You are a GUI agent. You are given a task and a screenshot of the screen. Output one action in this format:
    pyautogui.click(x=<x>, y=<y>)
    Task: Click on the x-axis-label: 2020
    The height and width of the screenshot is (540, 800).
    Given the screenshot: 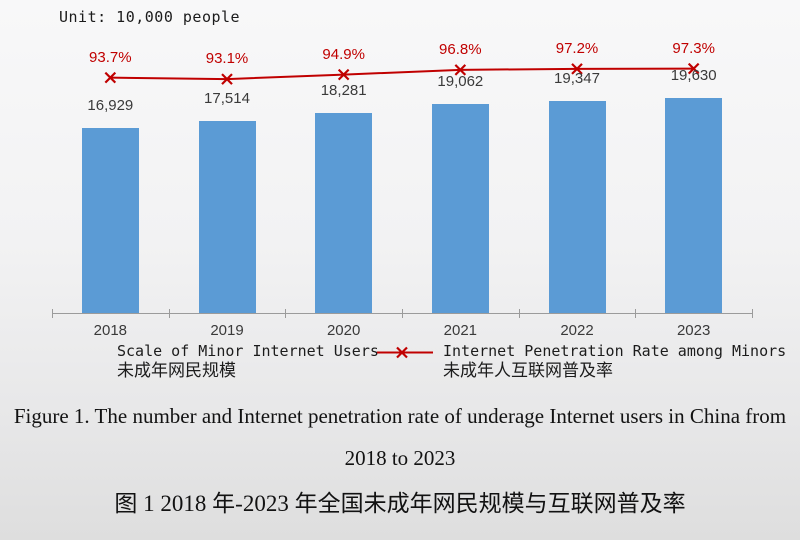 What is the action you would take?
    pyautogui.click(x=343, y=330)
    